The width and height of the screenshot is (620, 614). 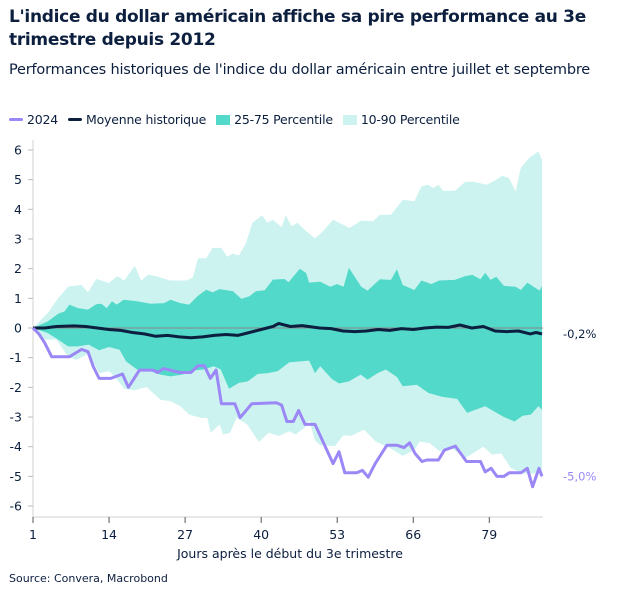 I want to click on y-tick-label: -6, so click(x=16, y=506).